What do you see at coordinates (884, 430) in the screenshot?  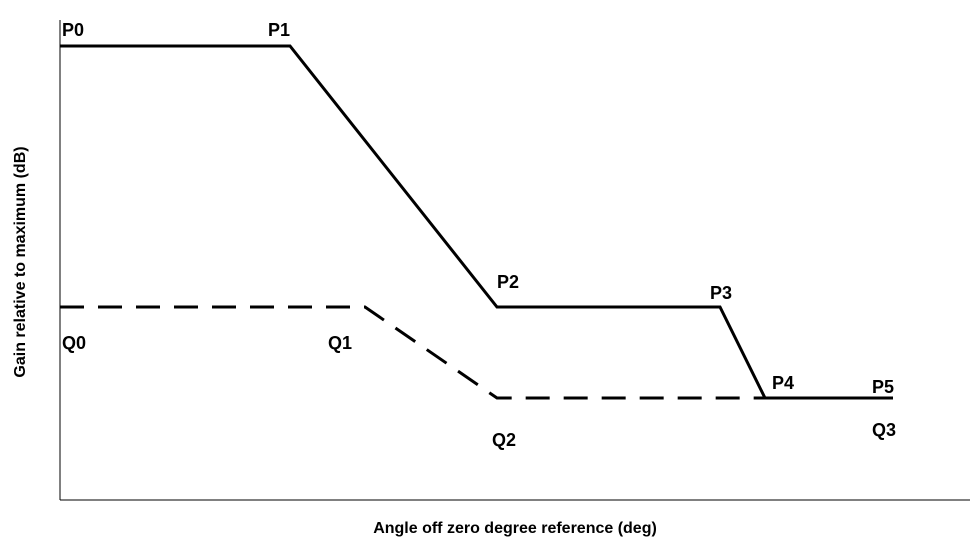 I see `point-label: Q3` at bounding box center [884, 430].